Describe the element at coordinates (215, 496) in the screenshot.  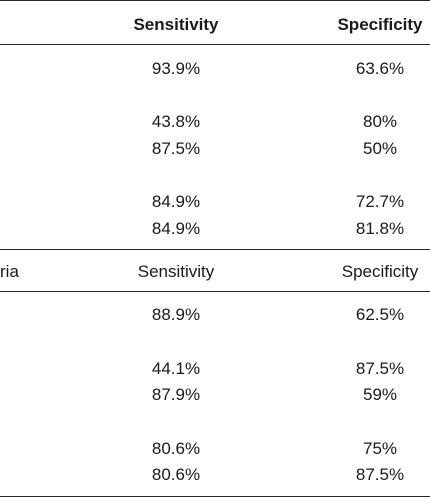
I see `bottom-rule` at that location.